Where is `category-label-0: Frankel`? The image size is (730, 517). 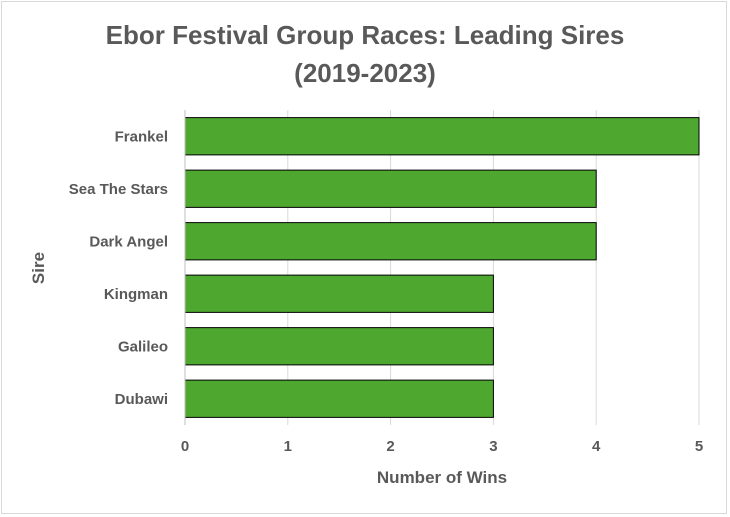
category-label-0: Frankel is located at coordinates (141, 136).